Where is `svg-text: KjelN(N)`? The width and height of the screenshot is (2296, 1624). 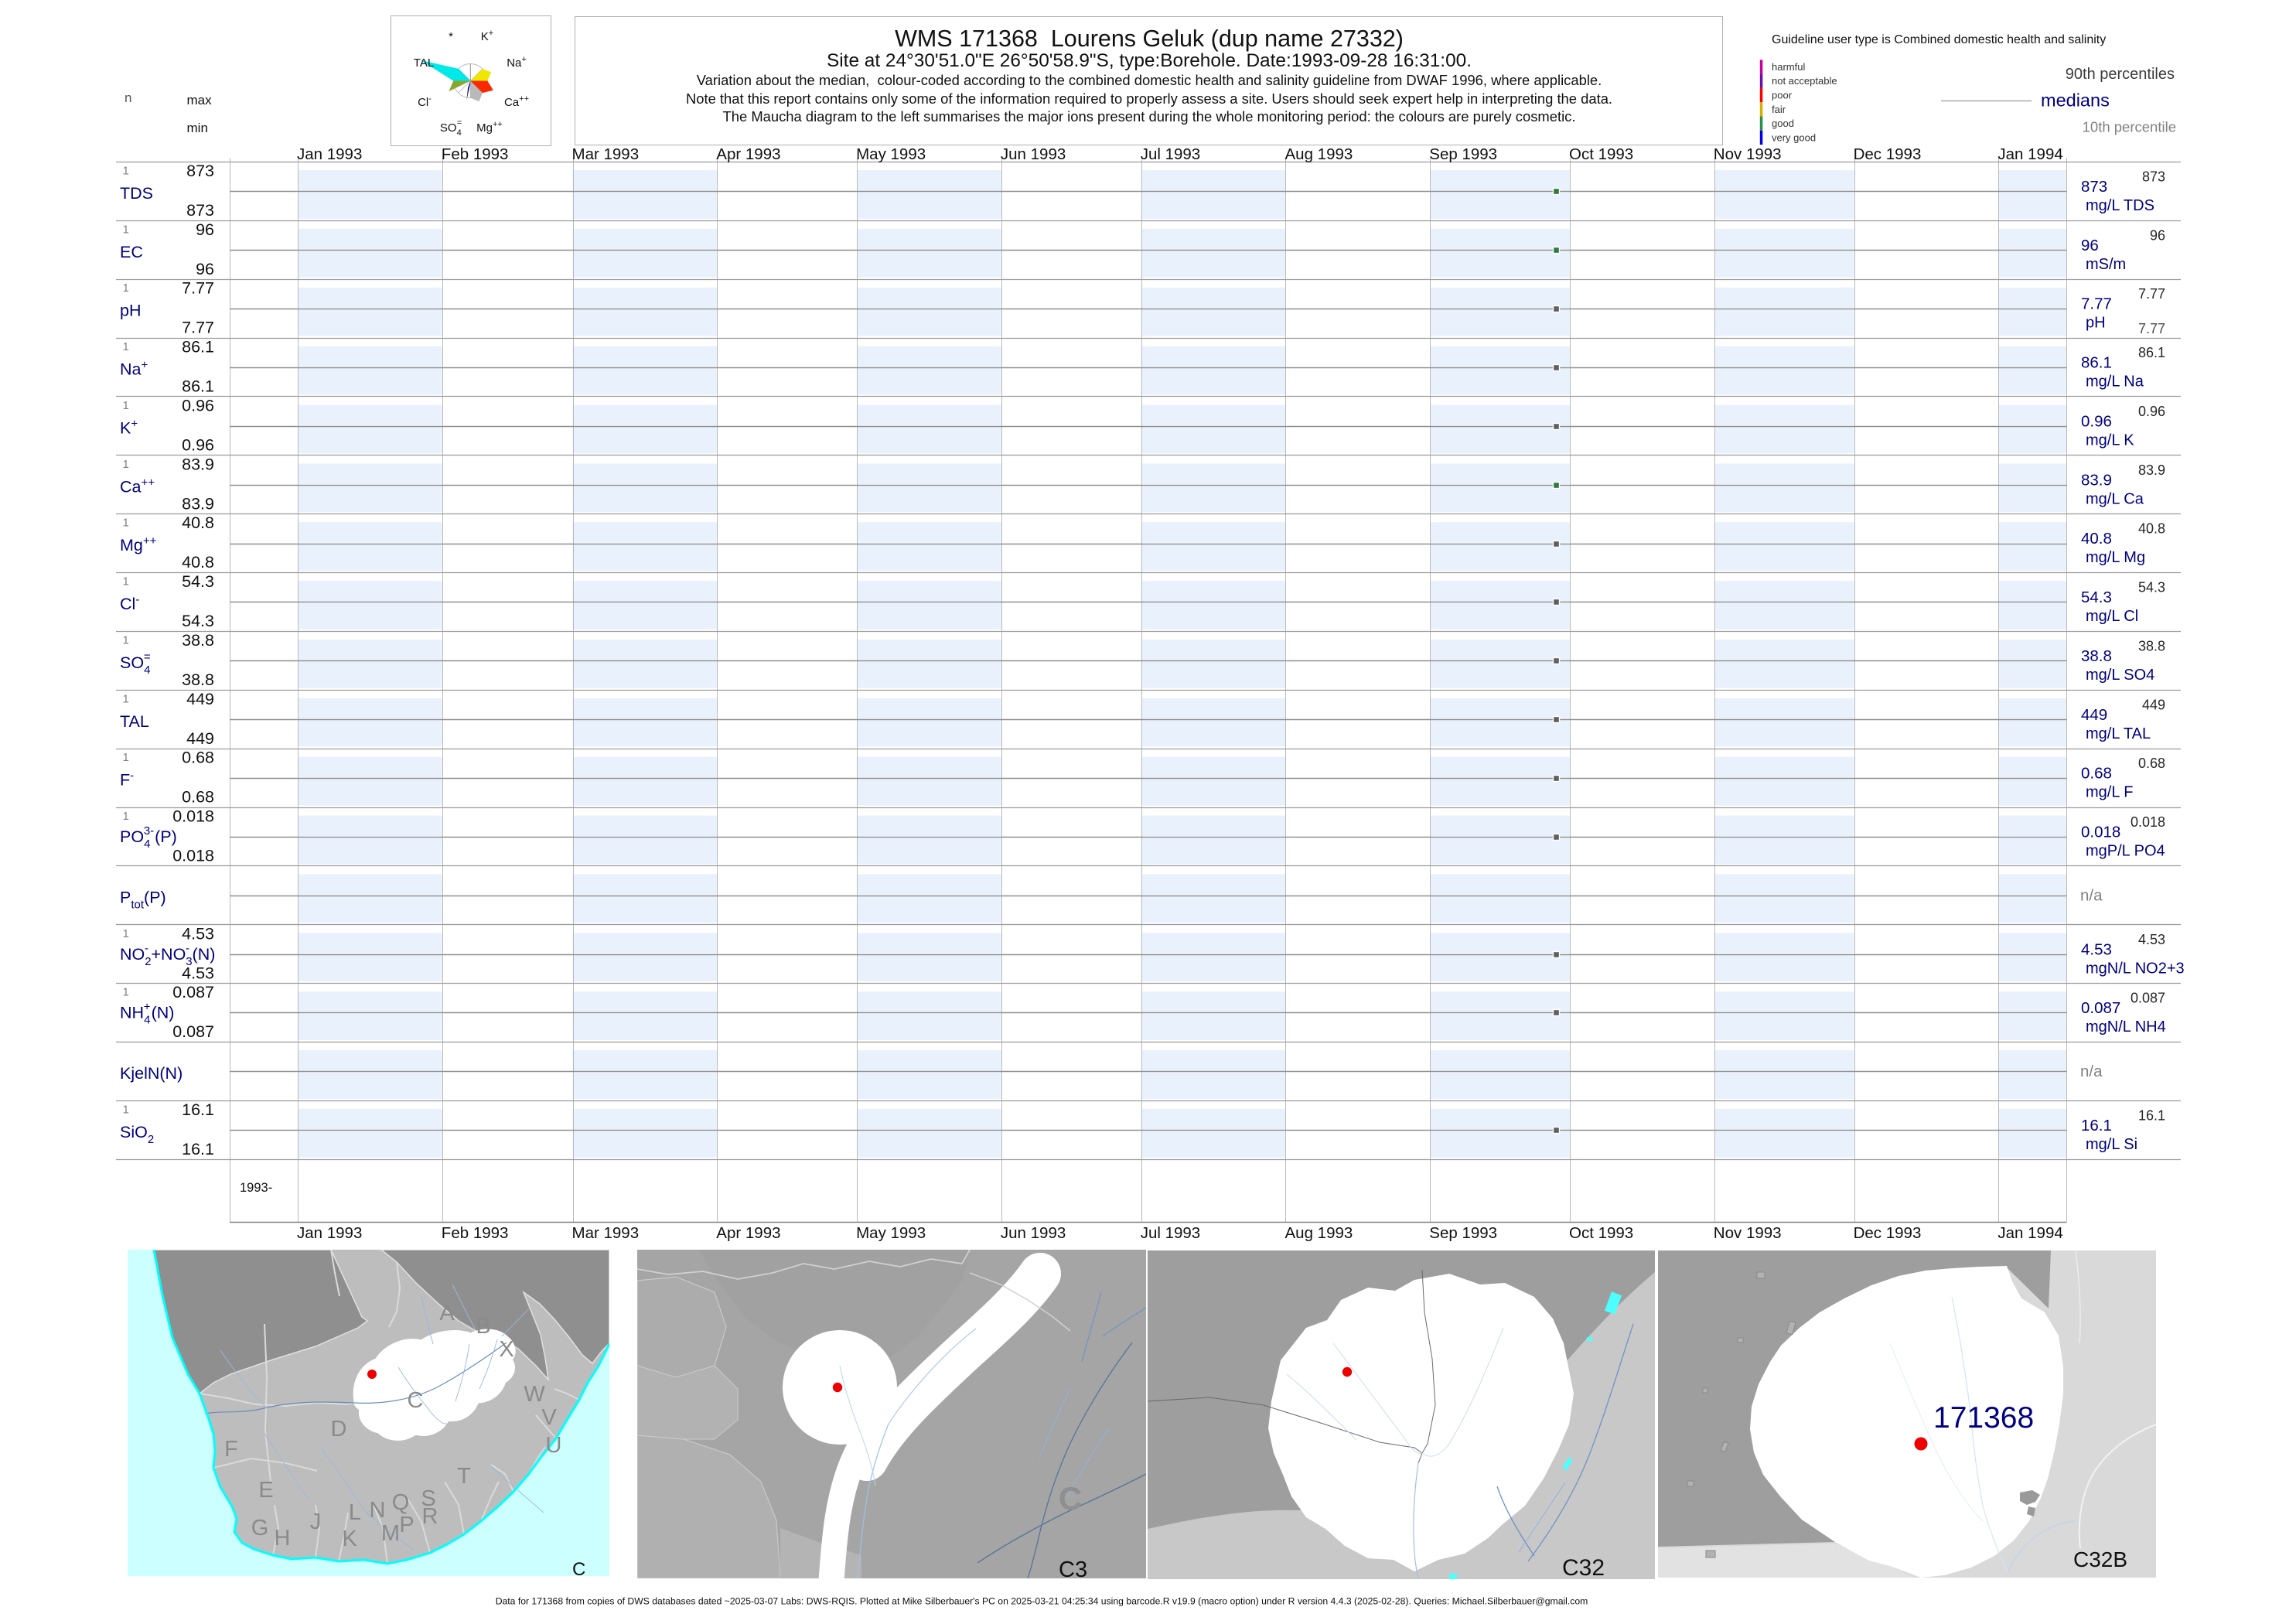 svg-text: KjelN(N) is located at coordinates (151, 1073).